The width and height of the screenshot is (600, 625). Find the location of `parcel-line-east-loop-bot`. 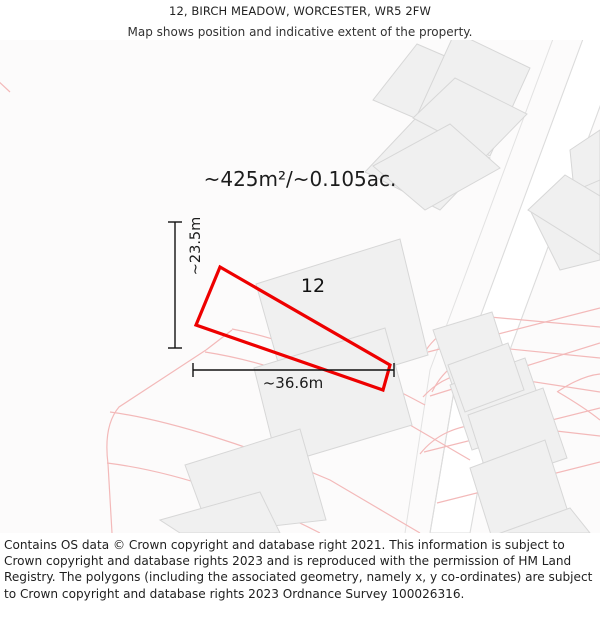

parcel-line-east-loop-bot is located at coordinates (578, 406).